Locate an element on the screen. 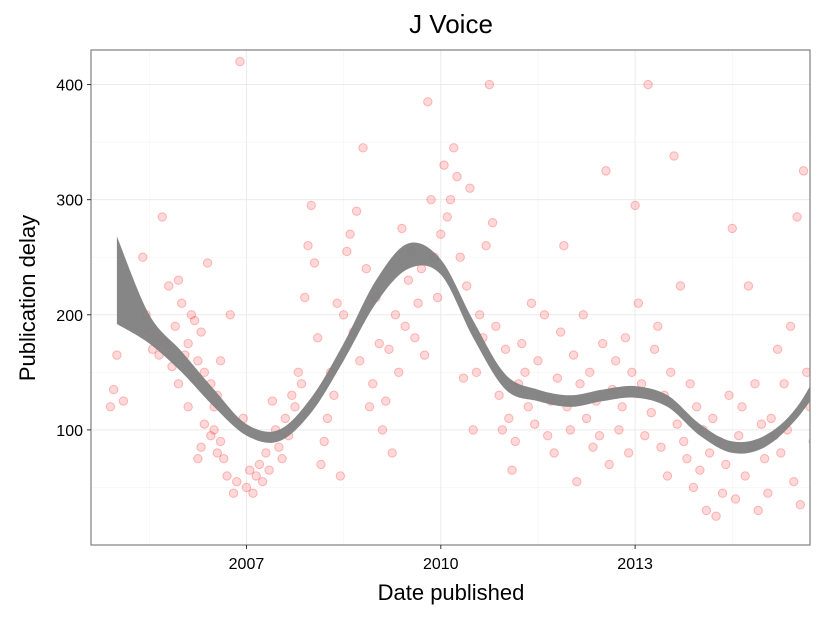 This screenshot has height=618, width=825. y-tick-label: 300 is located at coordinates (69, 201).